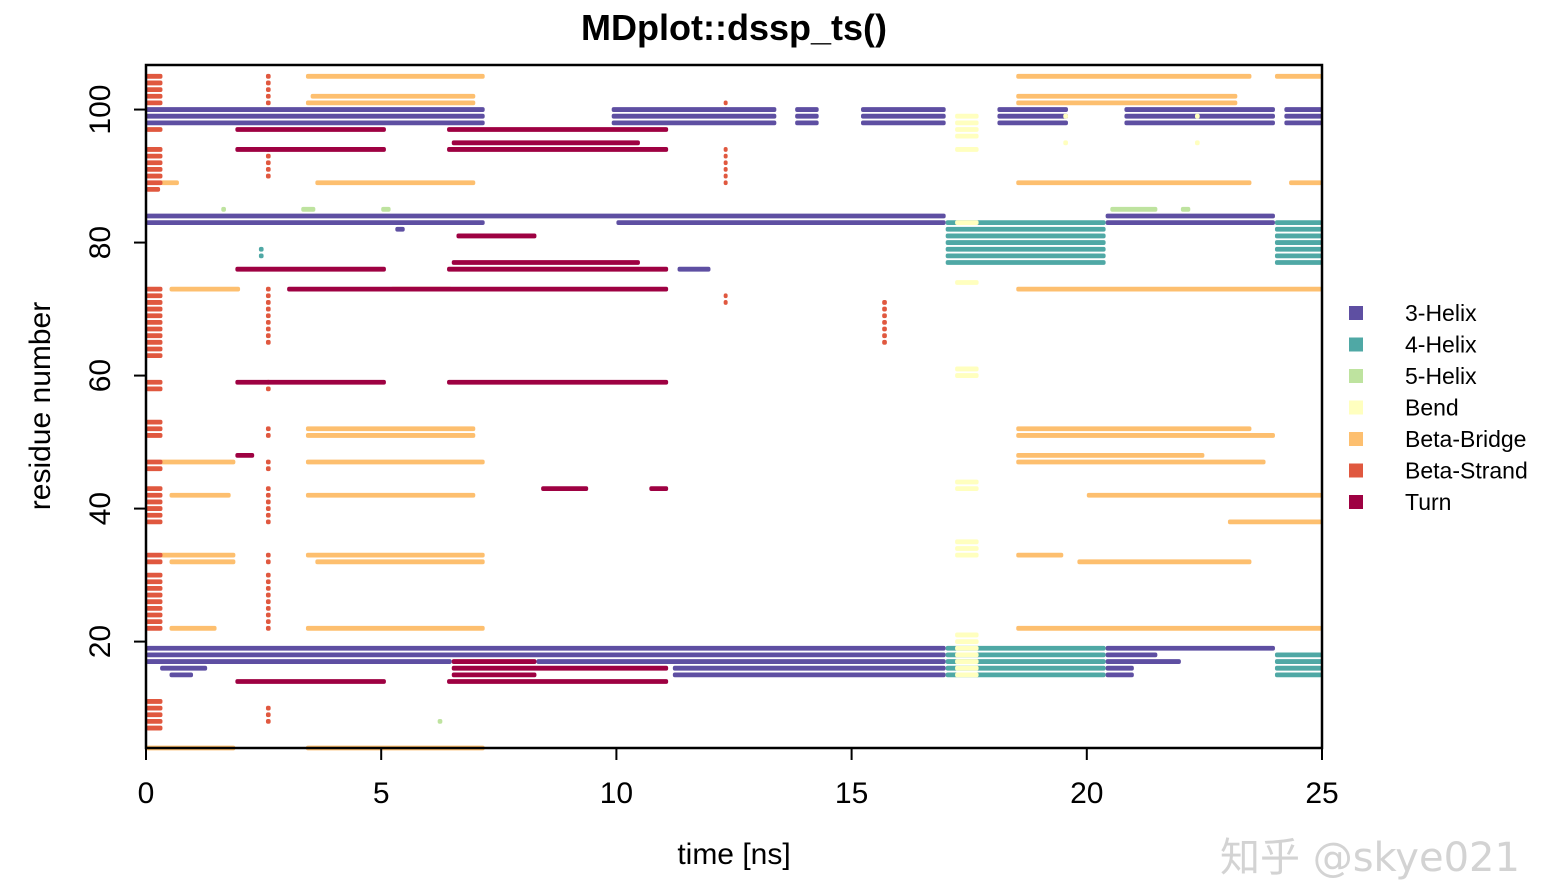  What do you see at coordinates (1441, 345) in the screenshot?
I see `legend-label: 4-Helix` at bounding box center [1441, 345].